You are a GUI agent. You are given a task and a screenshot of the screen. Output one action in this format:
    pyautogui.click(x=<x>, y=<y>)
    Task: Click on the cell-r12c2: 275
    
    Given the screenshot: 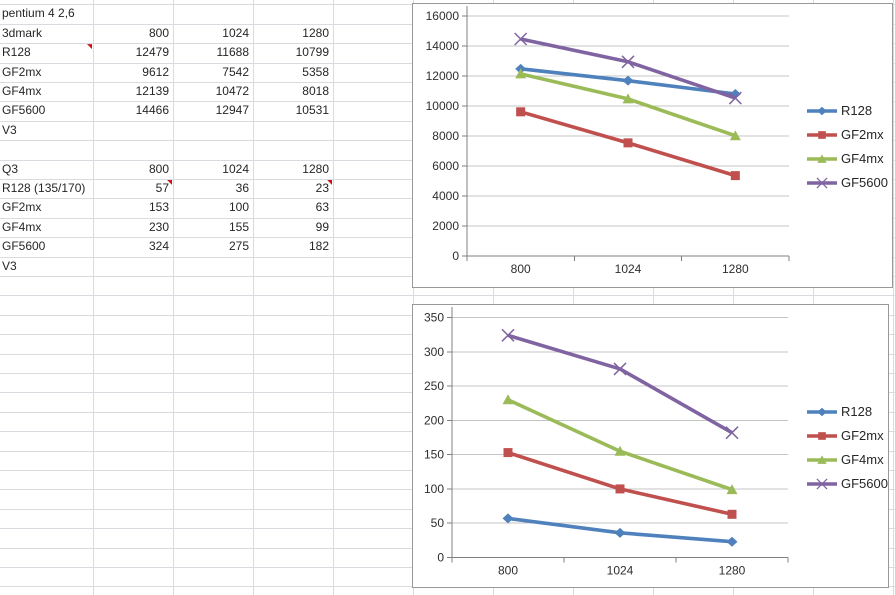 What is the action you would take?
    pyautogui.click(x=238, y=246)
    